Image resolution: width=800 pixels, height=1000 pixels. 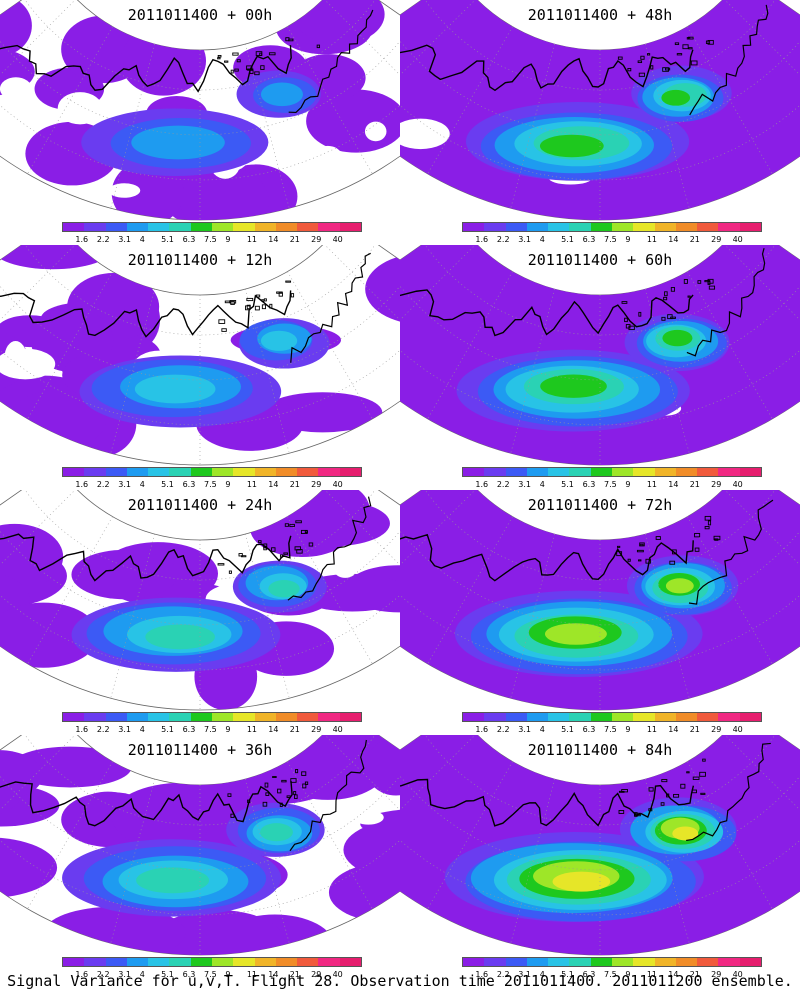 What do you see at coordinates (600, 750) in the screenshot?
I see `panel-title: 2011011400 + 84h` at bounding box center [600, 750].